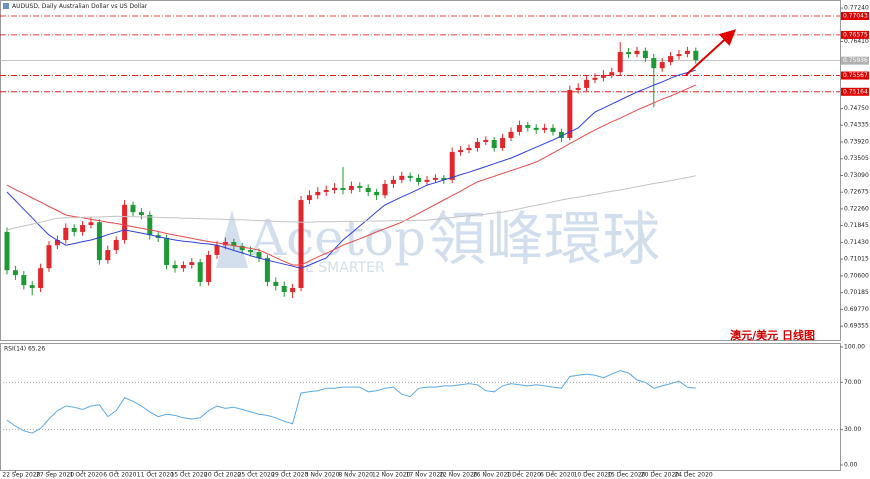  I want to click on watermark-brand: Acetop, so click(337, 238).